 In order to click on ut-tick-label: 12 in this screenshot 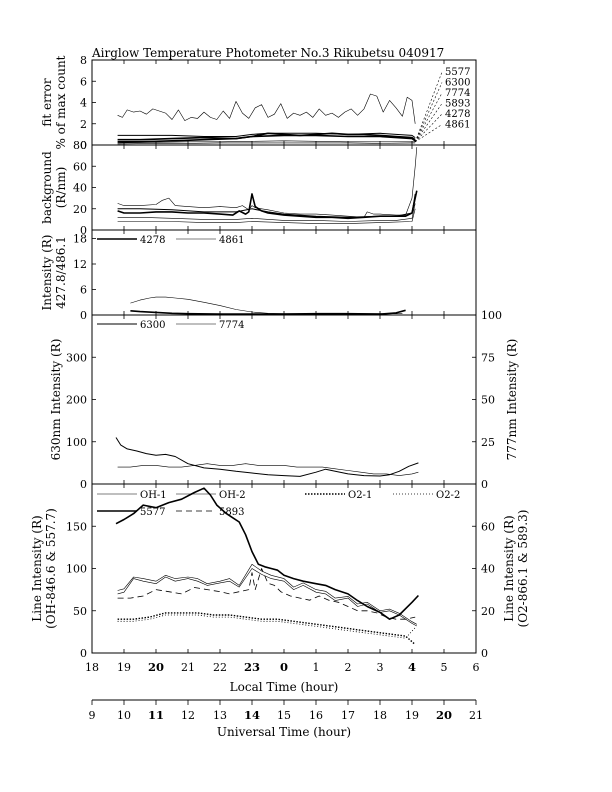, I will do `click(188, 715)`.